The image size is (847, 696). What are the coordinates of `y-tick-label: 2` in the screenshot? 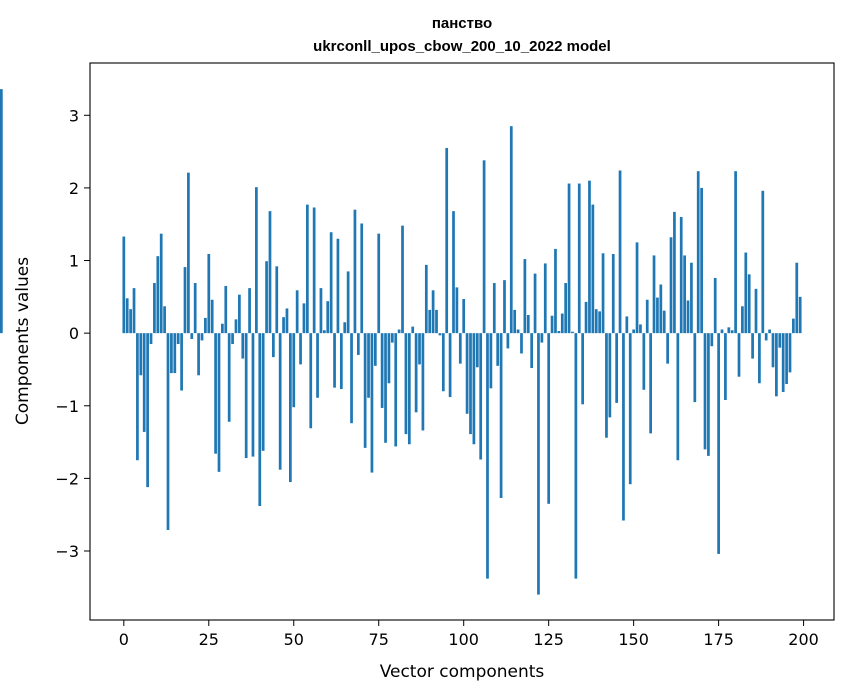 It's located at (74, 188).